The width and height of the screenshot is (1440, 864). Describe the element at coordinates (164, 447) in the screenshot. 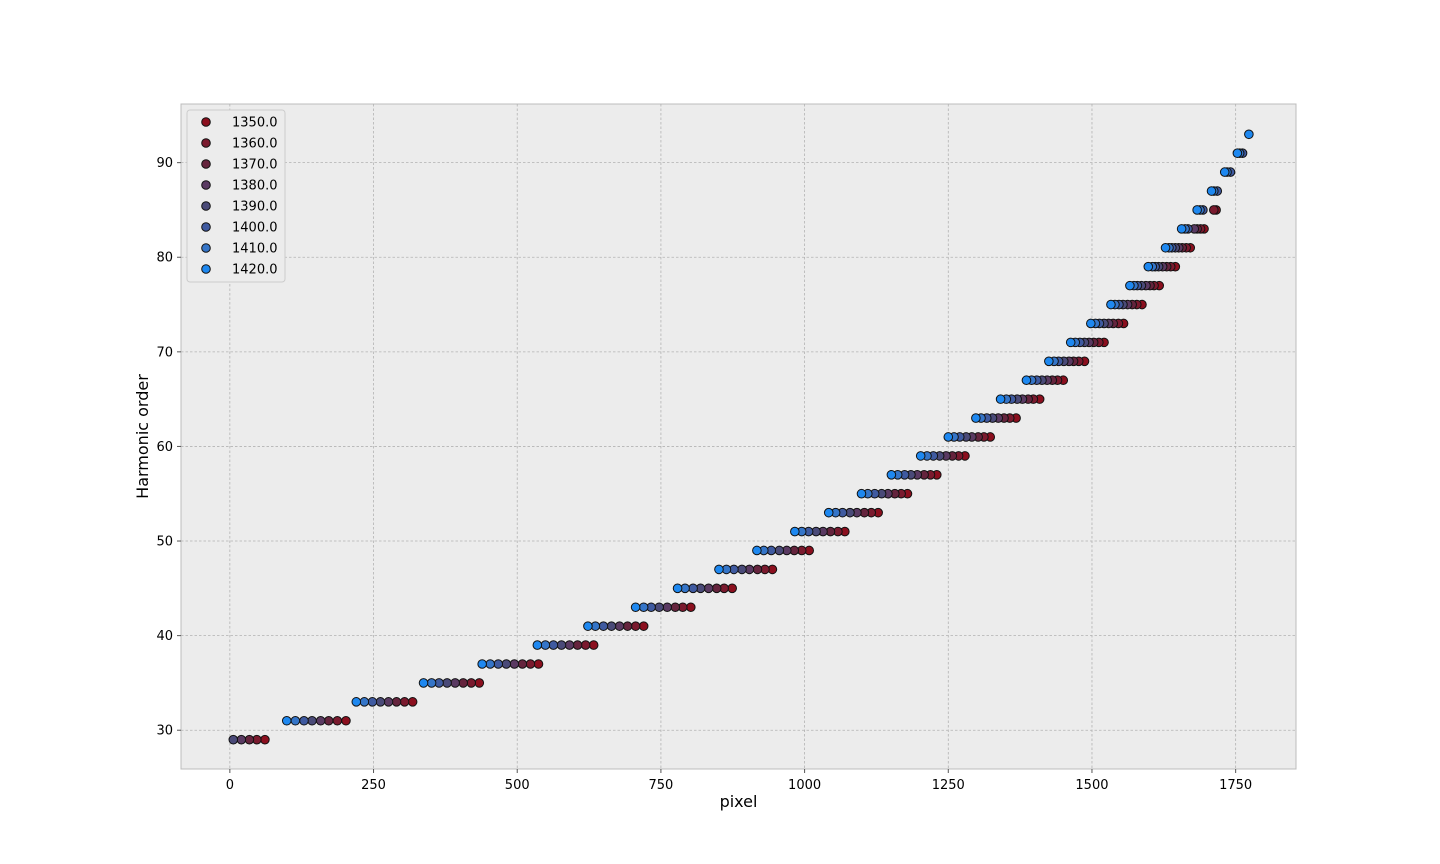

I see `y-tick-label: 60` at that location.